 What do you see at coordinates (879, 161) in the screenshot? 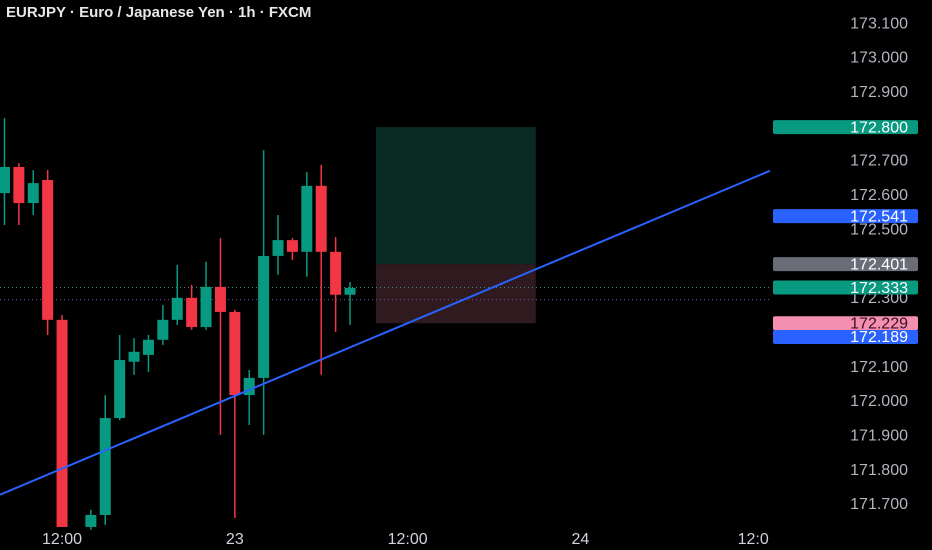
I see `y-tick-label: 172.700` at bounding box center [879, 161].